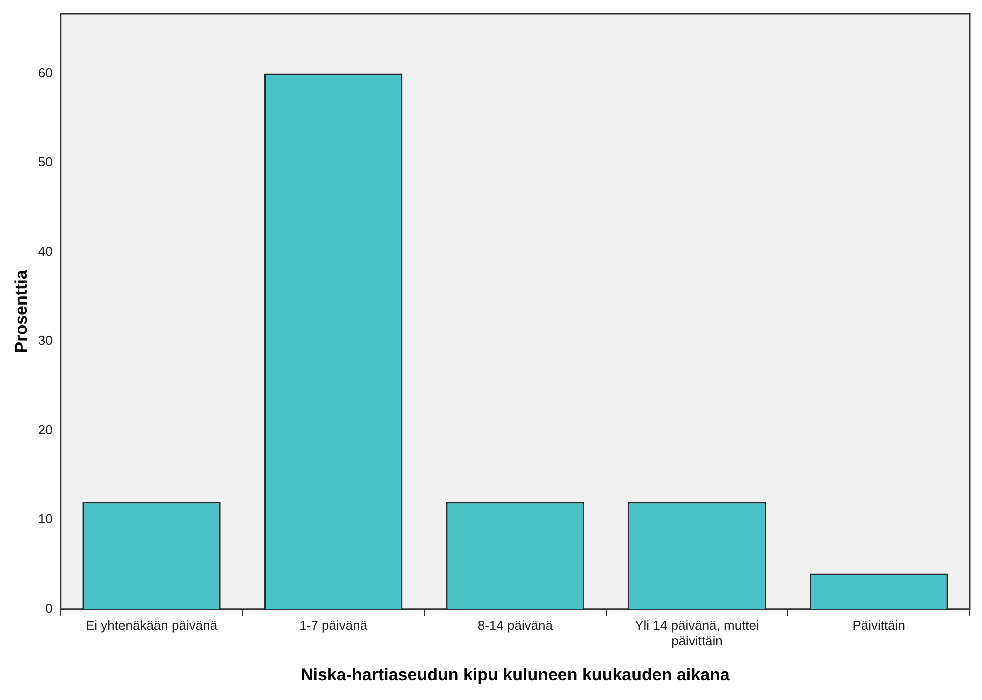 The height and width of the screenshot is (700, 982). I want to click on x-axis-title: Niska-hartiaseudun kipu kuluneen kuukauden aikana, so click(515, 674).